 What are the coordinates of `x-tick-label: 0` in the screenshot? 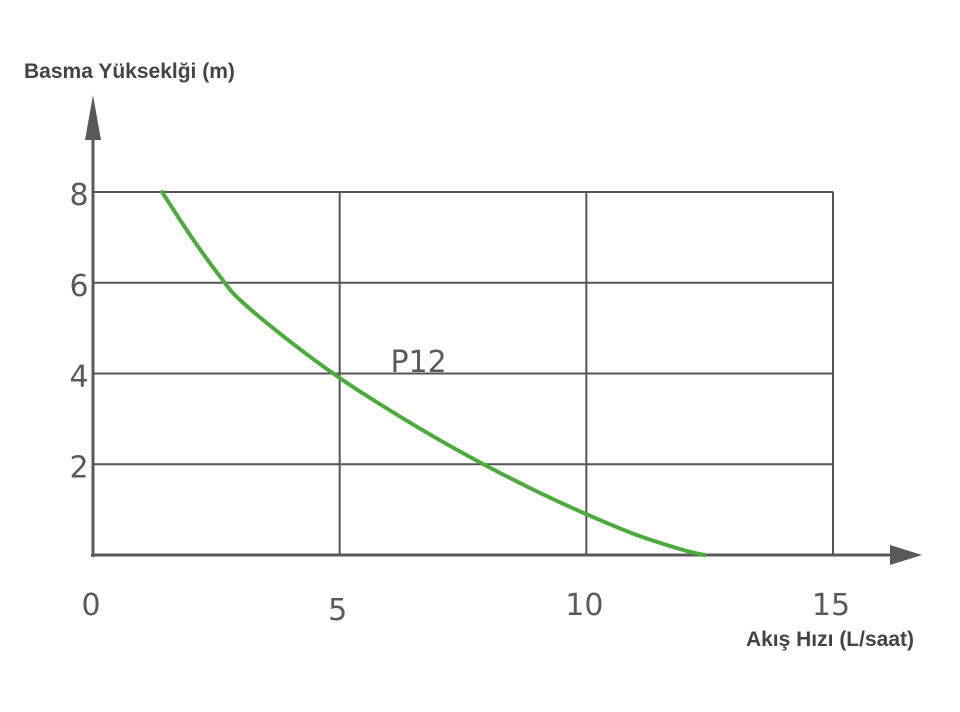 It's located at (90, 605).